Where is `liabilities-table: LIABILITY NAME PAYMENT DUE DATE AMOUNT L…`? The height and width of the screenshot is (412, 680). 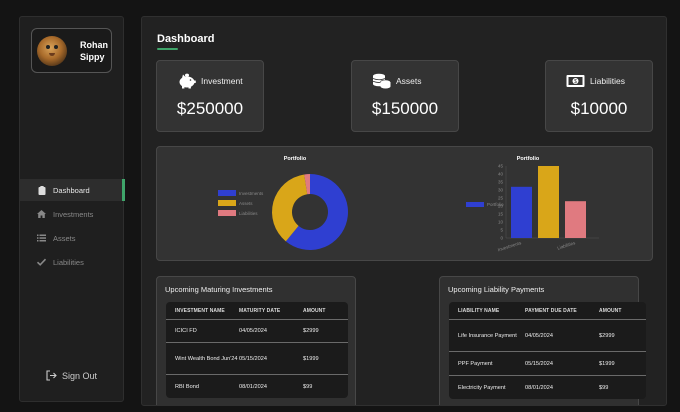 liabilities-table: LIABILITY NAME PAYMENT DUE DATE AMOUNT L… is located at coordinates (547, 350).